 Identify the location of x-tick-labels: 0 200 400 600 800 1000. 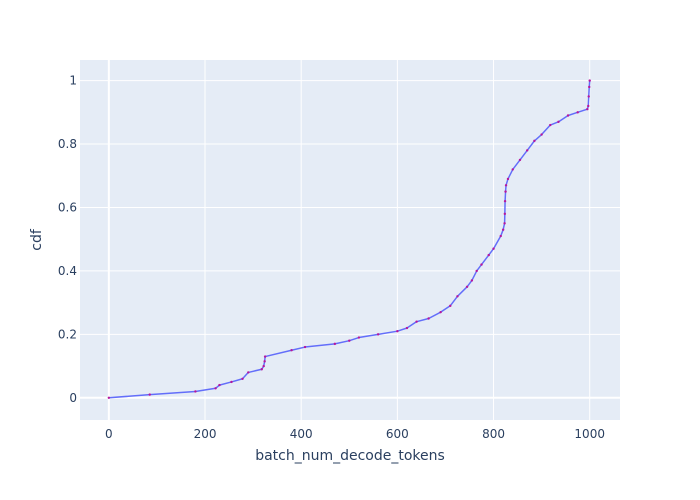
(355, 434).